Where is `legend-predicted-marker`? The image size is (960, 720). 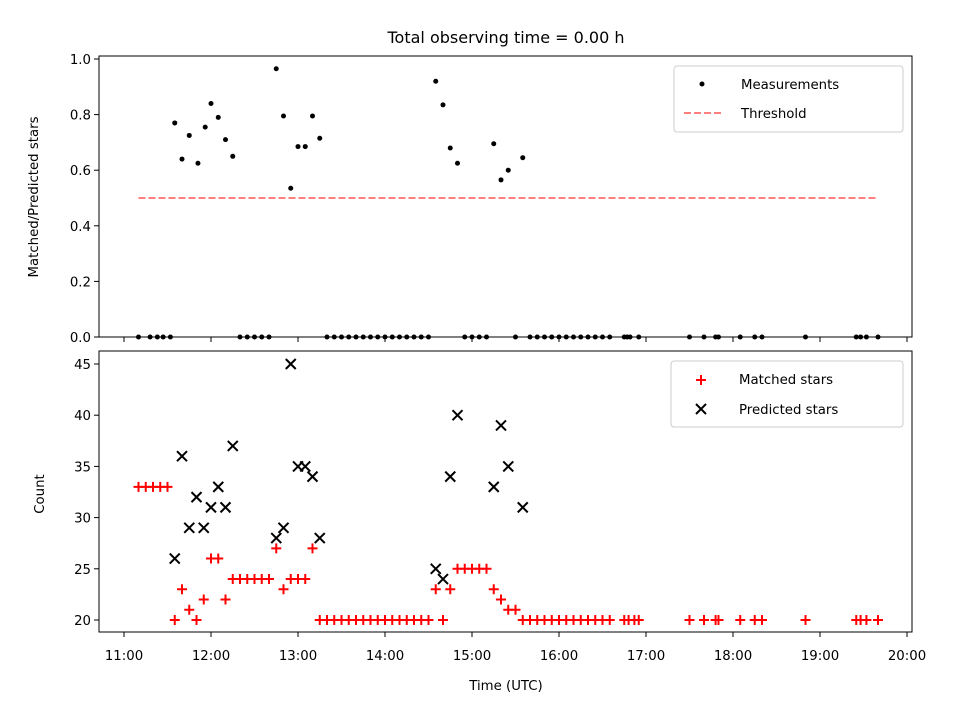 legend-predicted-marker is located at coordinates (701, 409).